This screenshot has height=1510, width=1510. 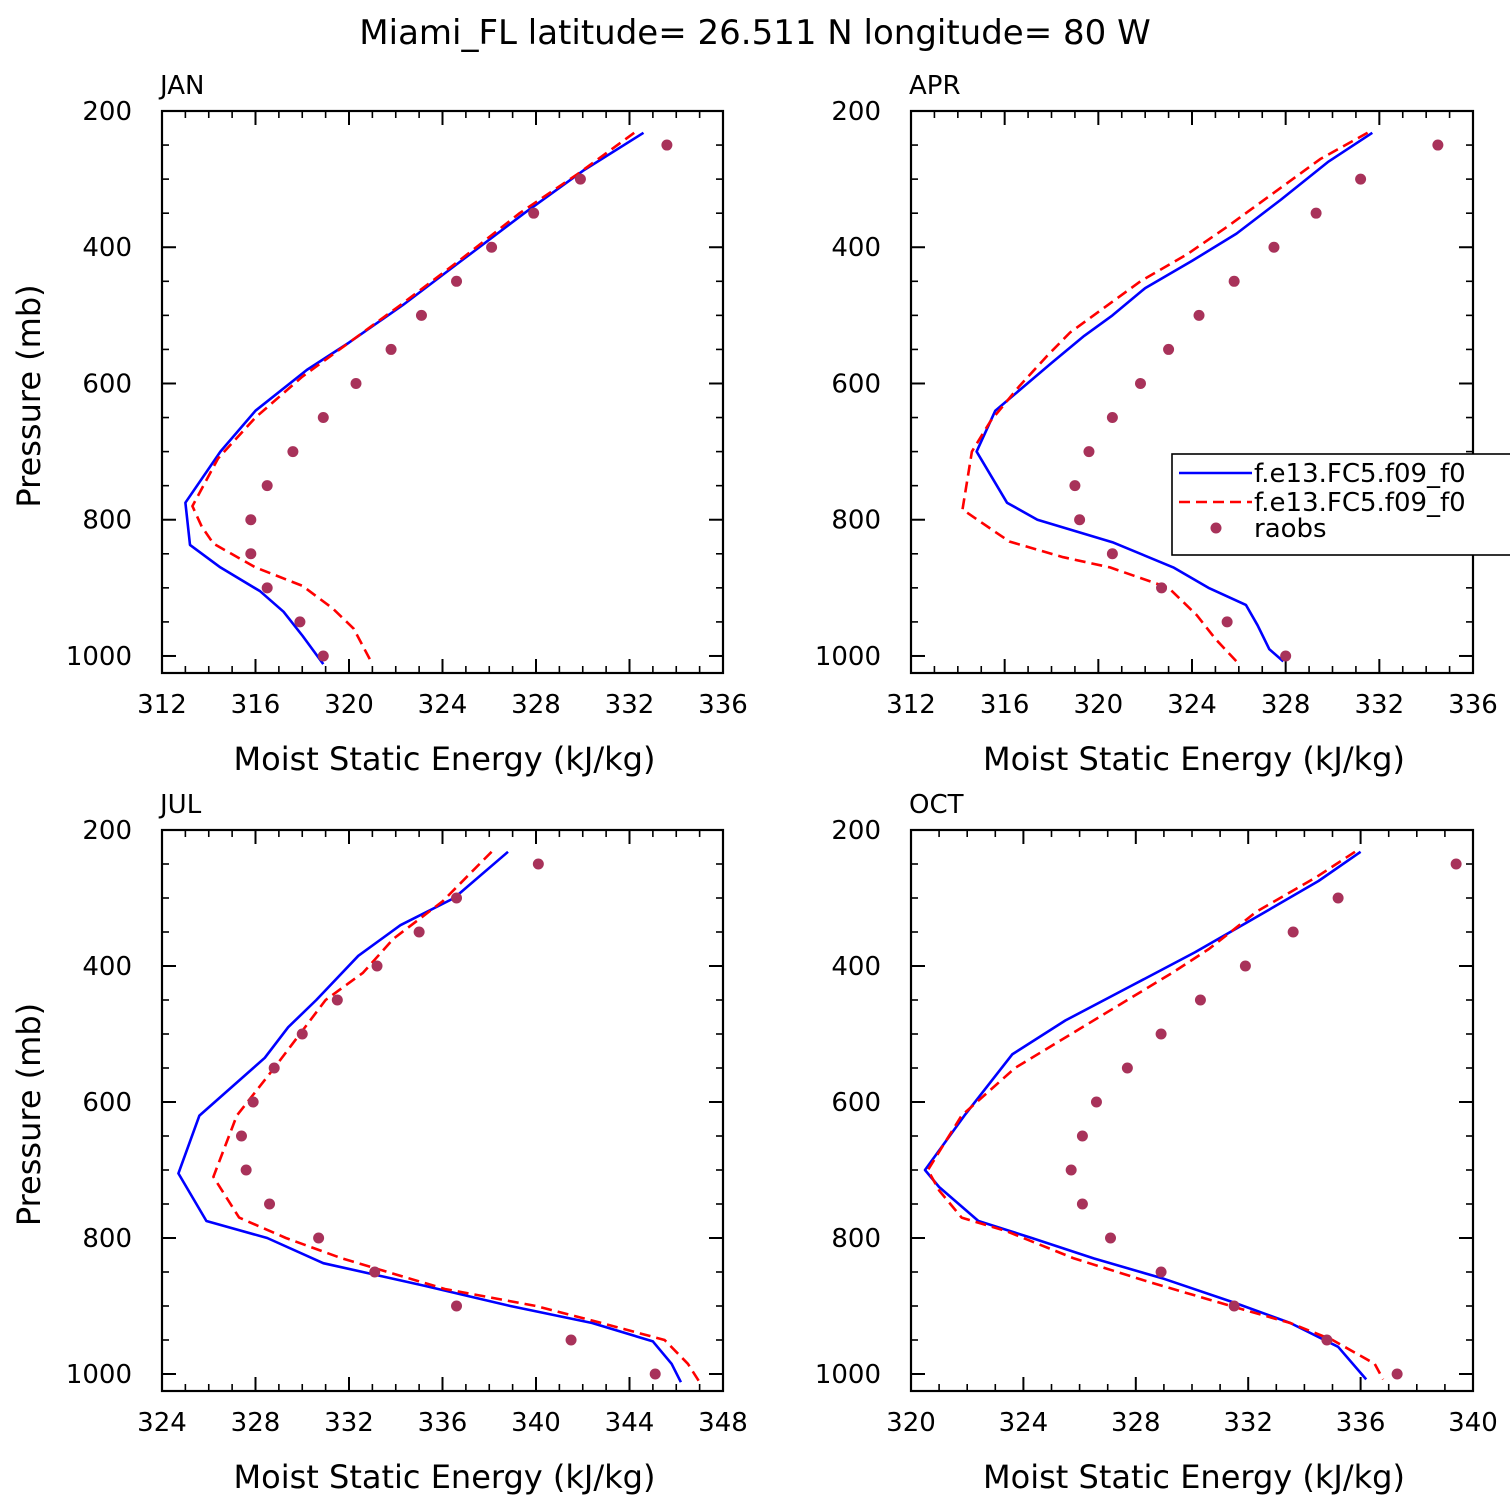 I want to click on y-axis-label: Pressure (mb), so click(x=29, y=1114).